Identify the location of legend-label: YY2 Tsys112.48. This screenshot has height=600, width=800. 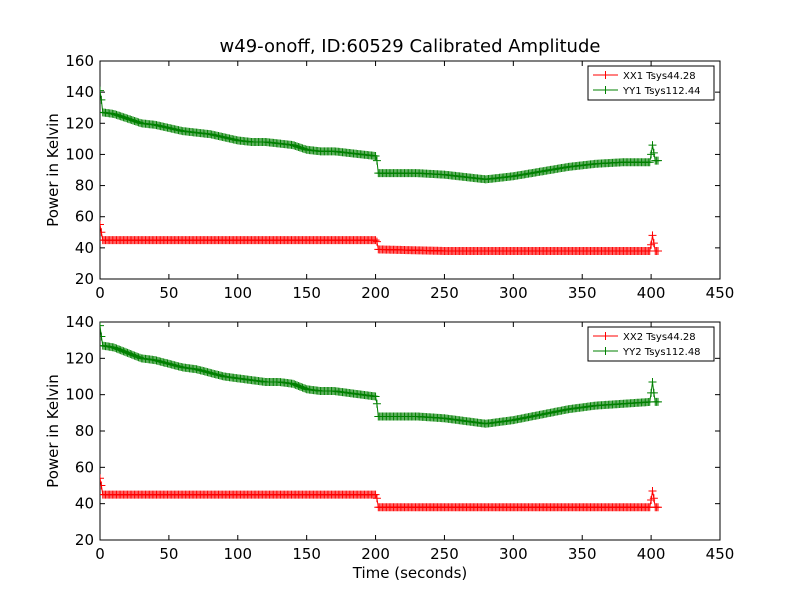
(661, 352).